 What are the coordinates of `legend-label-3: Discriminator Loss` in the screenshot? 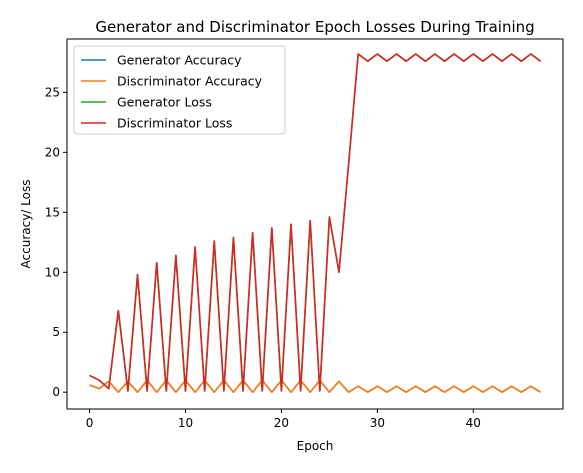 It's located at (174, 123).